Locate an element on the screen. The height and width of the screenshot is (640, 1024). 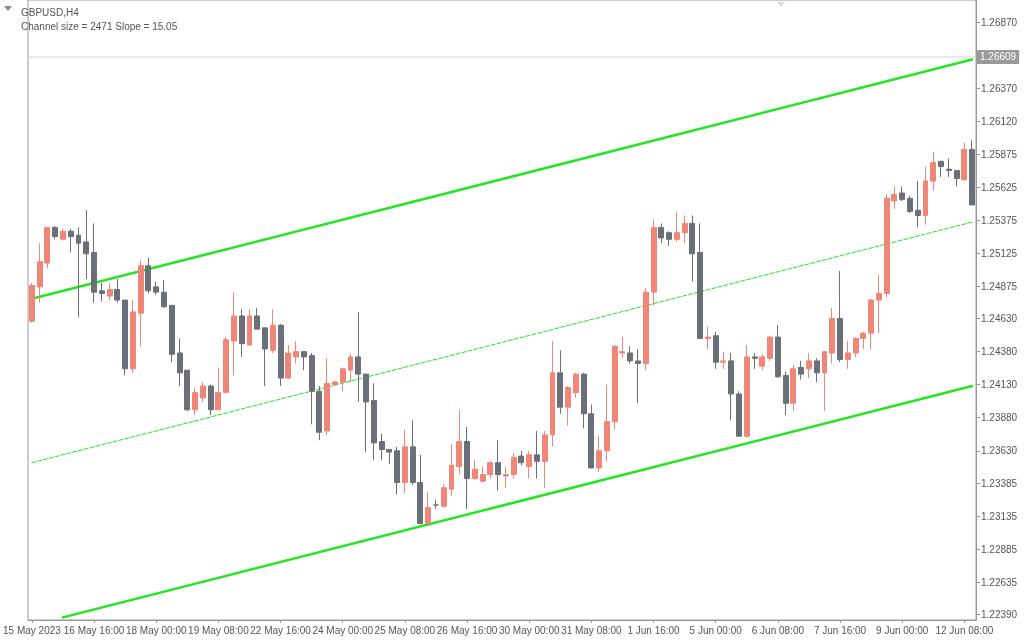
x-tick-label: 15 May 2023 is located at coordinates (32, 630).